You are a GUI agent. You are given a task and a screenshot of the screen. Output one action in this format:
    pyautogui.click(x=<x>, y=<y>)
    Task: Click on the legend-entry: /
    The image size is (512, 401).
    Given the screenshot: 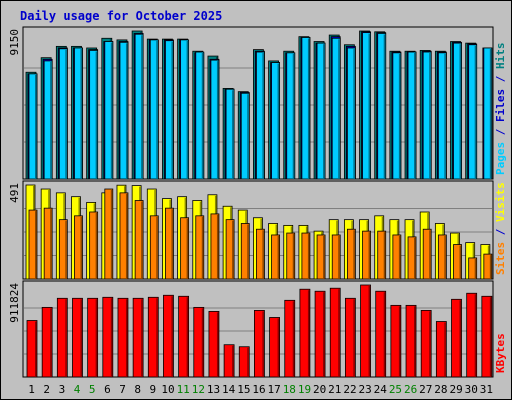 What is the action you would take?
    pyautogui.click(x=500, y=132)
    